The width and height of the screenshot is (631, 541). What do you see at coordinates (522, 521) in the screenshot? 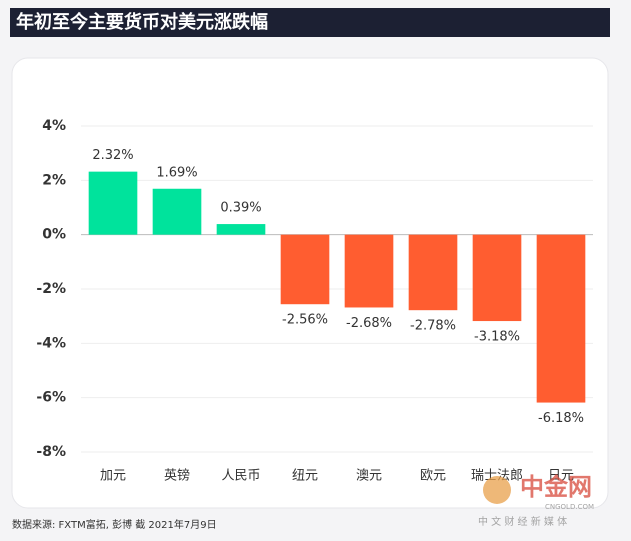
I see `watermark-slogan: 中 文 财 经 新 媒 体` at bounding box center [522, 521].